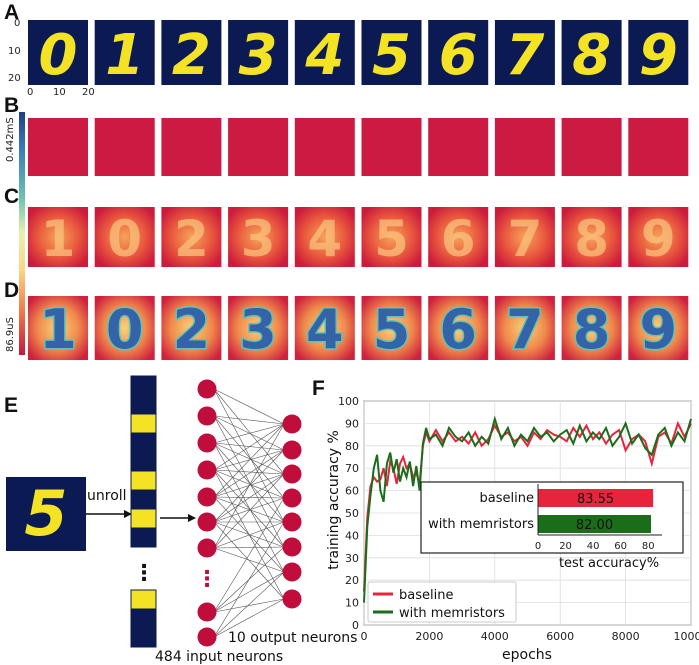 This screenshot has height=665, width=699. Describe the element at coordinates (59, 92) in the screenshot. I see `panel-a-xtick: 10` at that location.